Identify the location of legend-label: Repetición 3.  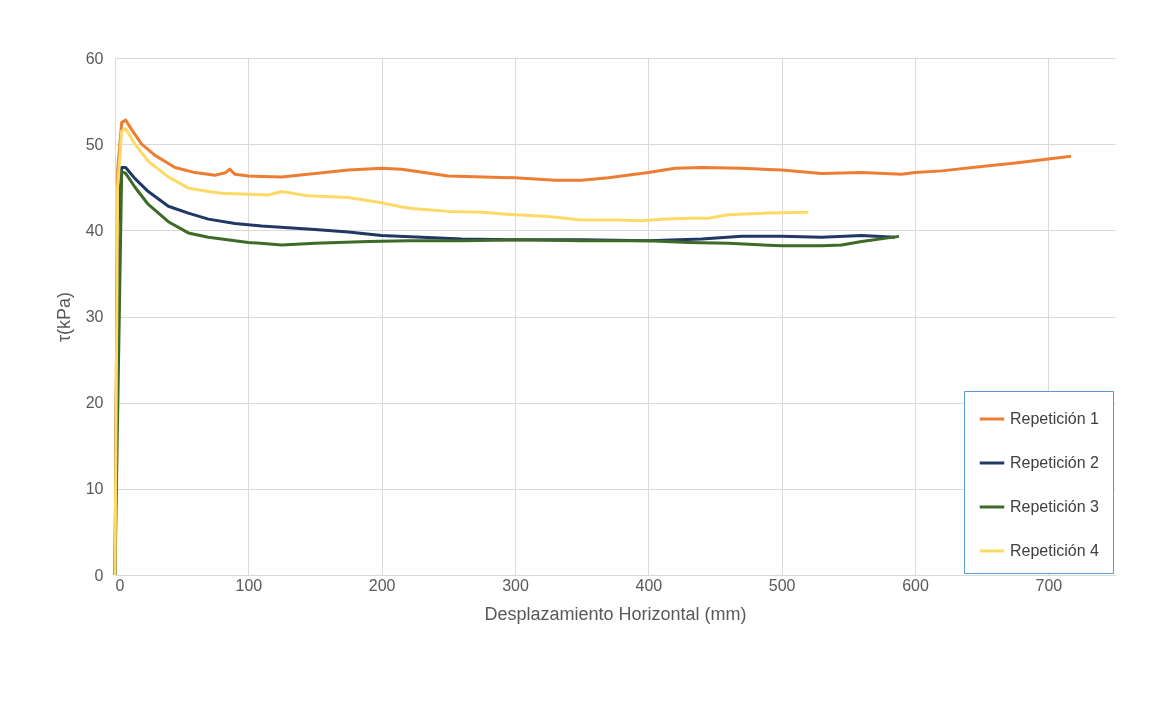
(1055, 506).